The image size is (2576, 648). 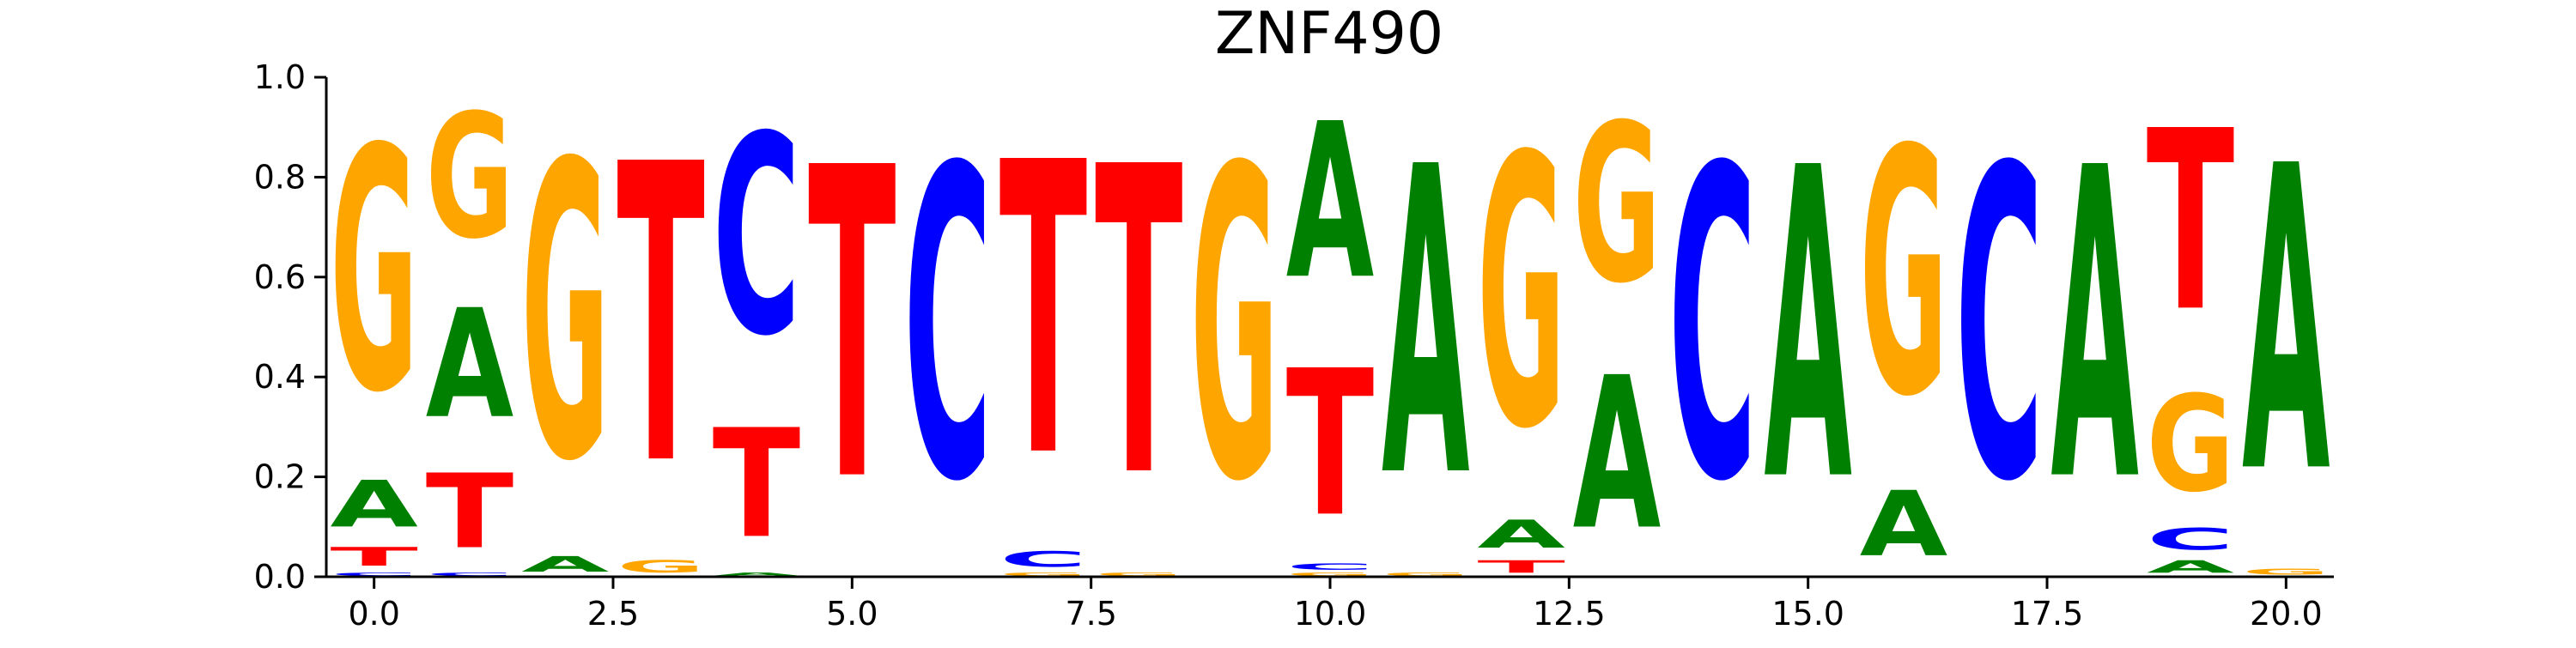 I want to click on x-tick-label: 2.5, so click(x=613, y=614).